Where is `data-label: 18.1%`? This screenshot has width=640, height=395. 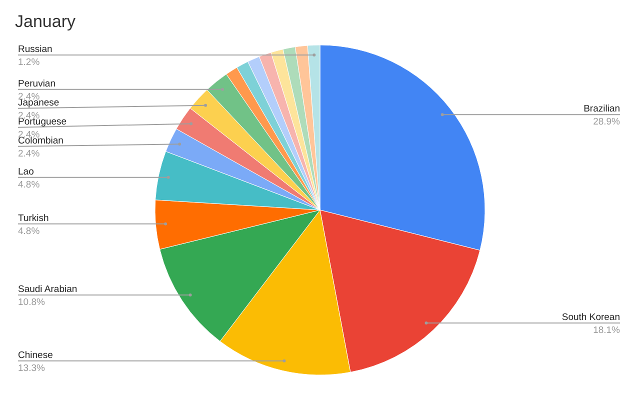 data-label: 18.1% is located at coordinates (607, 330).